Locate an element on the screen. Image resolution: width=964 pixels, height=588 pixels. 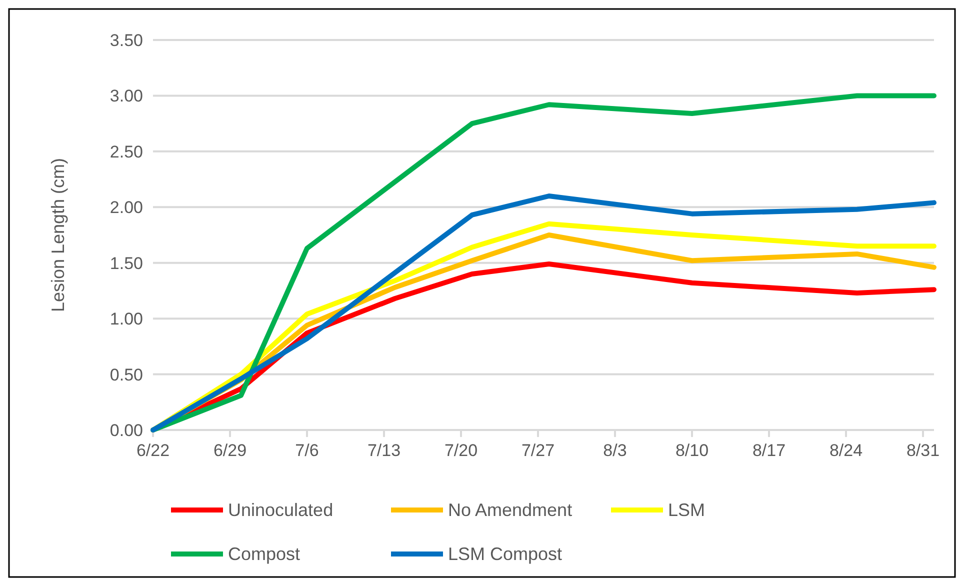
x-tick-label: 8/31 is located at coordinates (923, 450).